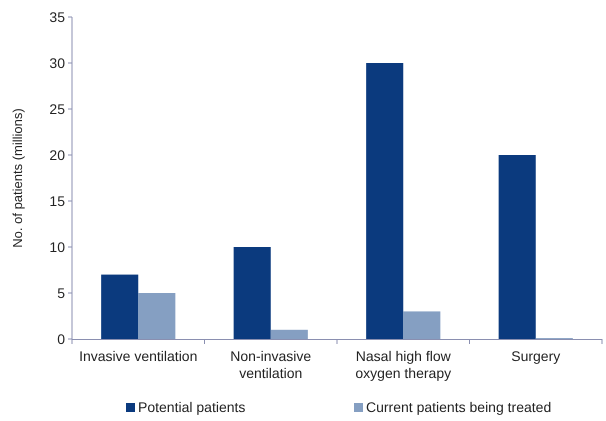 The image size is (606, 421). Describe the element at coordinates (403, 364) in the screenshot. I see `x-tick-label: Nasal high flow oxygen therapy` at that location.